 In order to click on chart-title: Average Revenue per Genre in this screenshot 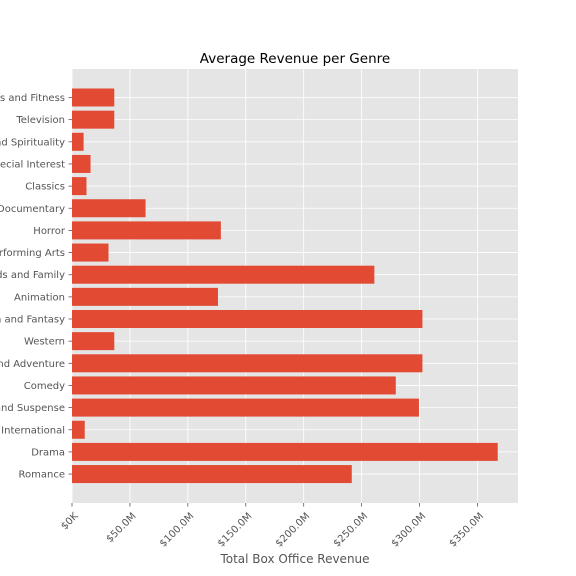, I will do `click(295, 59)`.